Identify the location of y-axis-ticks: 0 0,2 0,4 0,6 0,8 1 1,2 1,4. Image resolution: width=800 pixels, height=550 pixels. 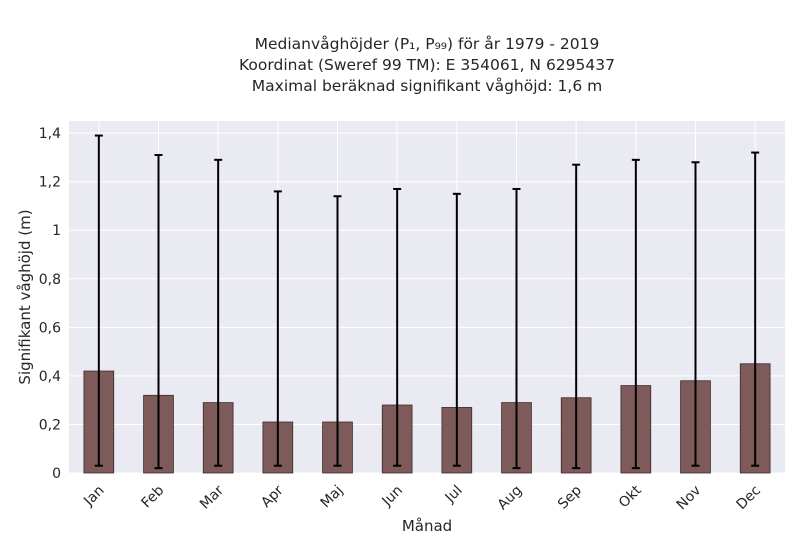
(50, 304).